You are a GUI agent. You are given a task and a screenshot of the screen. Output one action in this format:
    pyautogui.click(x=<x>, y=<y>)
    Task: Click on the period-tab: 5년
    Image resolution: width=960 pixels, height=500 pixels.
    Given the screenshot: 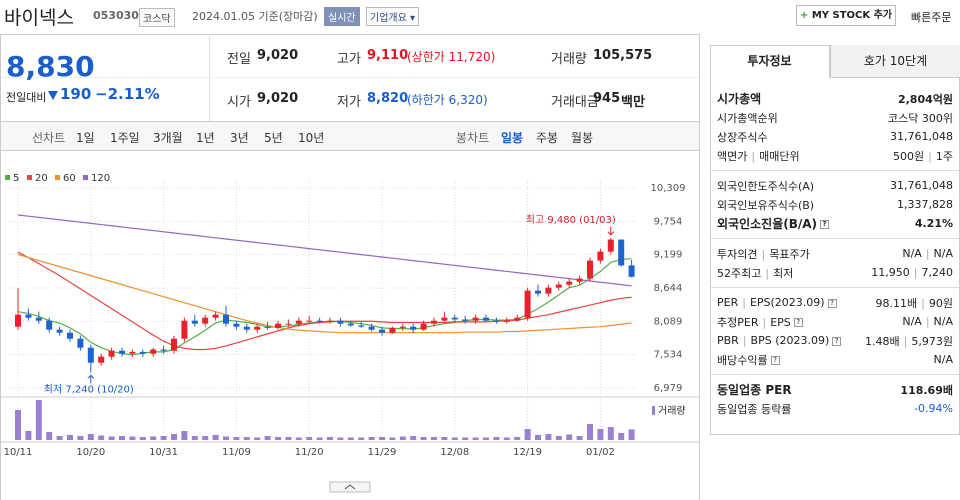 What is the action you would take?
    pyautogui.click(x=273, y=138)
    